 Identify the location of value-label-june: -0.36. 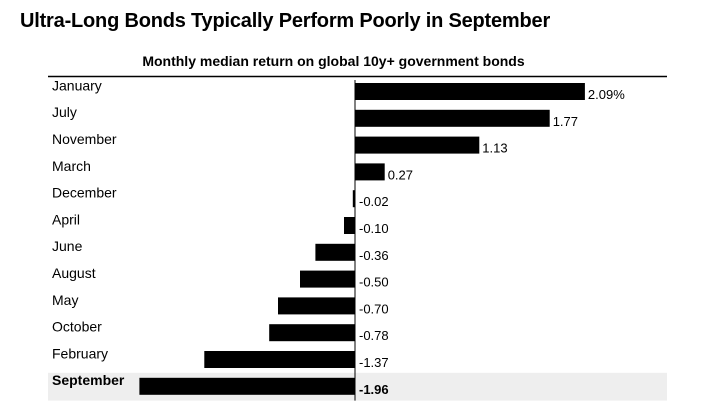
(374, 255).